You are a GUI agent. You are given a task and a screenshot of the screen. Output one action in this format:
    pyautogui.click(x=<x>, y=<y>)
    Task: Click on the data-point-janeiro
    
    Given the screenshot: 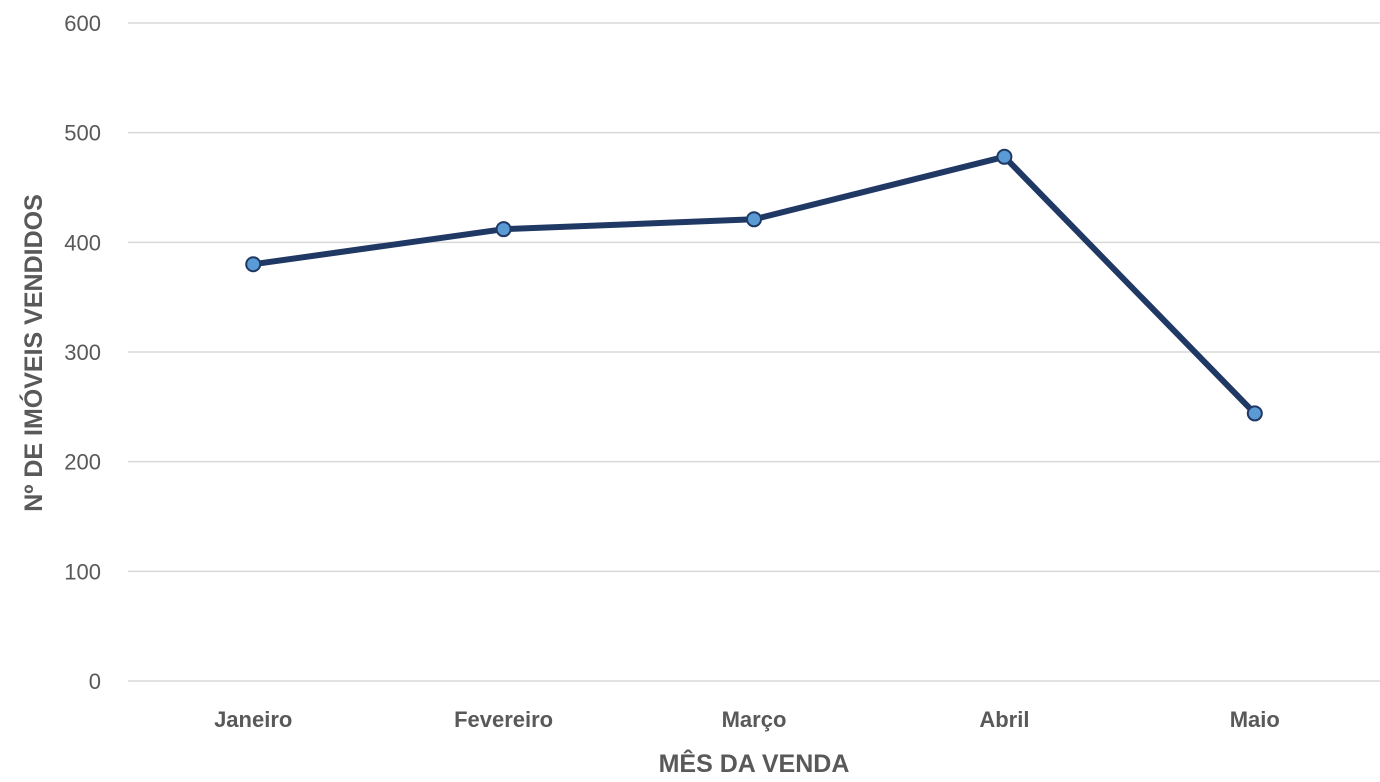 What is the action you would take?
    pyautogui.click(x=253, y=264)
    